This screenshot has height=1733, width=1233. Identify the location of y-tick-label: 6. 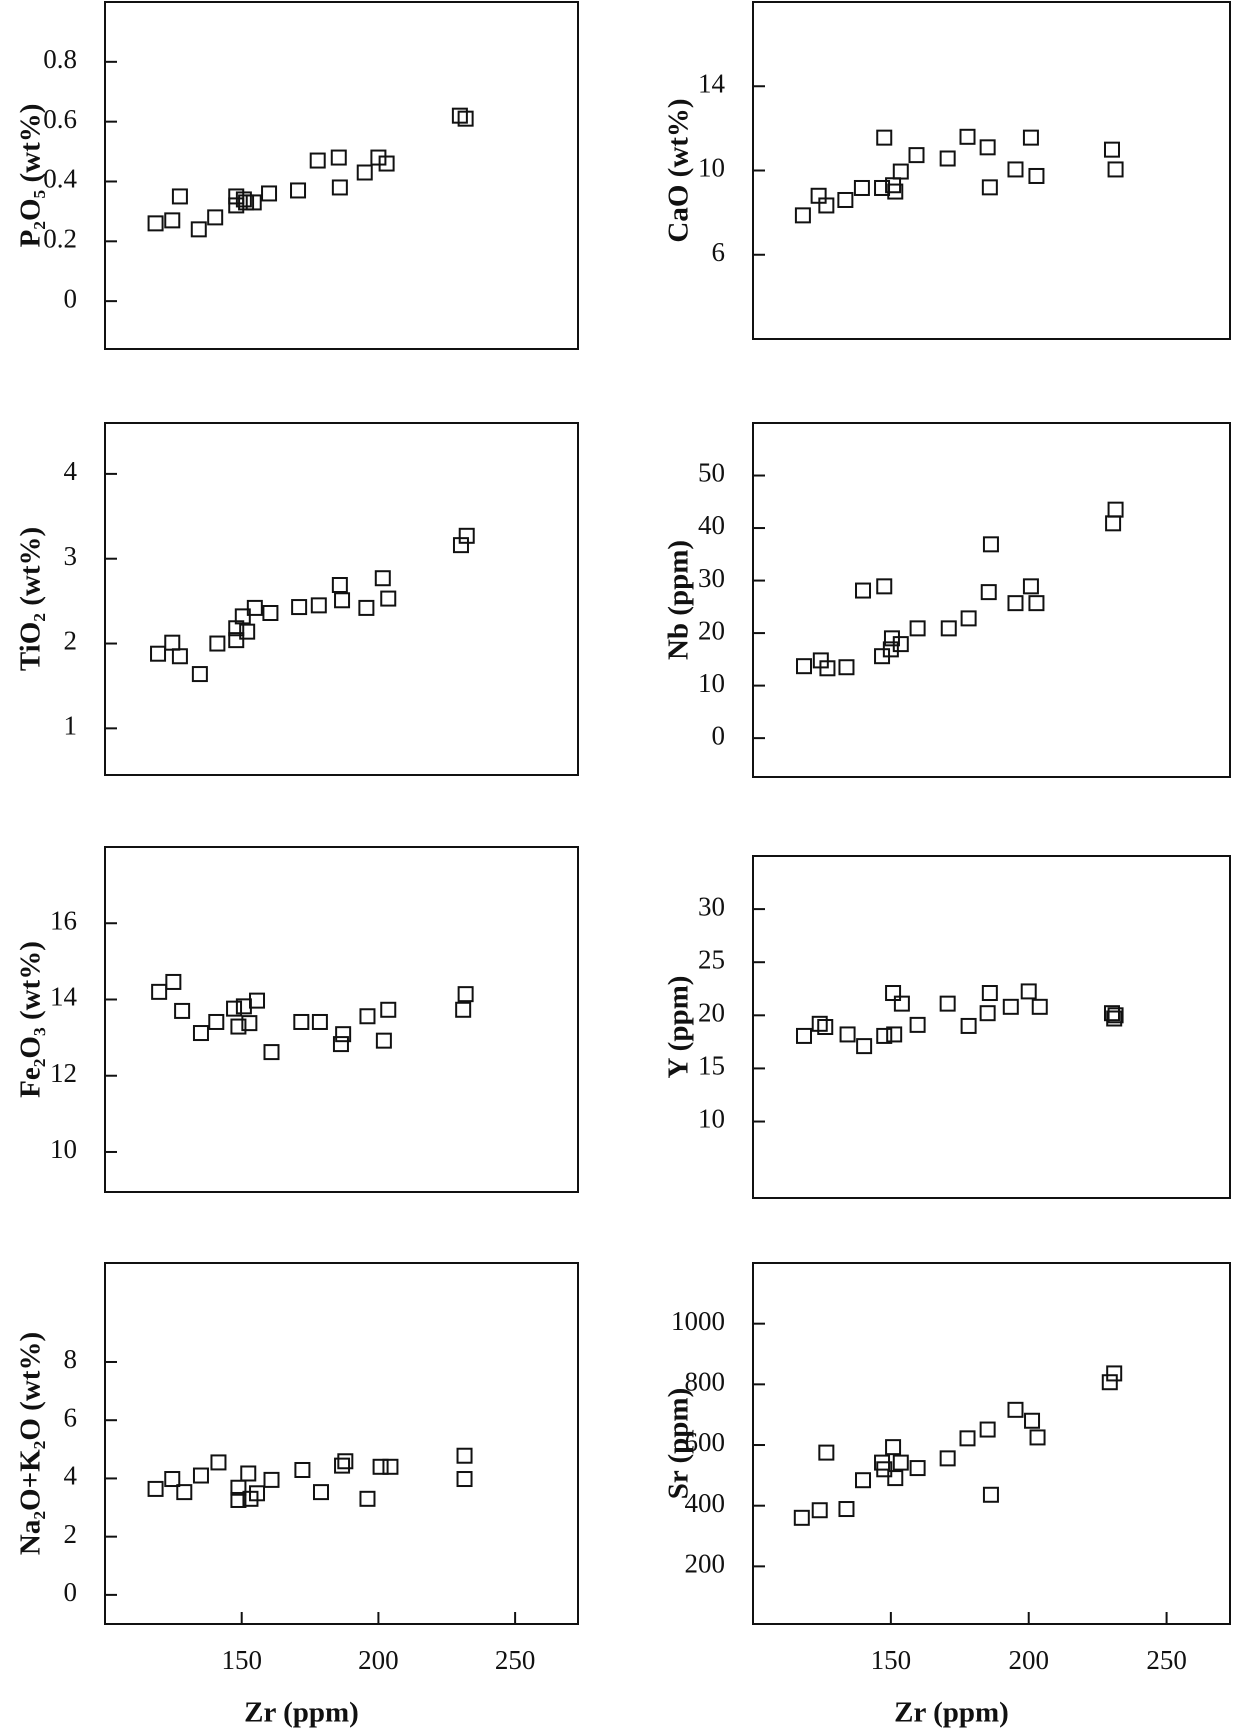
(71, 1417).